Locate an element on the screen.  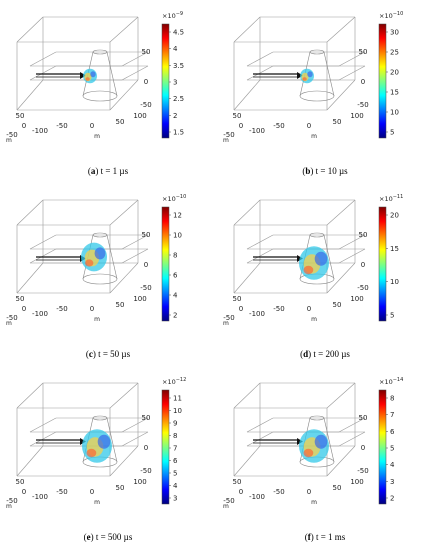
panel-caption: (d) t = 200 µs is located at coordinates (325, 354).